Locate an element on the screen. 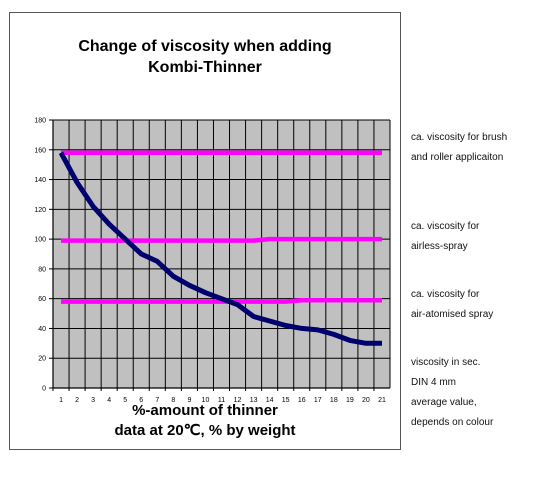  x-axis-label-line-1: %-amount of thinner is located at coordinates (205, 410).